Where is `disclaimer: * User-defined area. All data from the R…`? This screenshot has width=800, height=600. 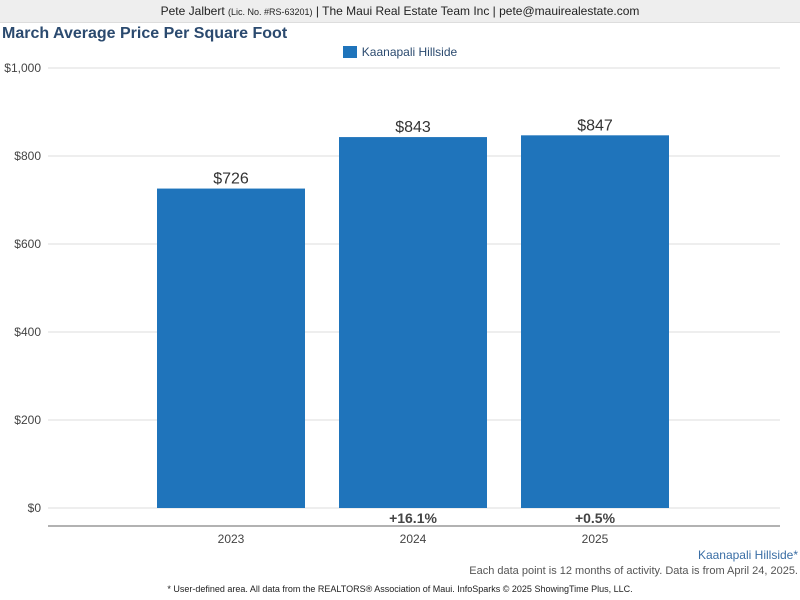
disclaimer: * User-defined area. All data from the R… is located at coordinates (400, 589).